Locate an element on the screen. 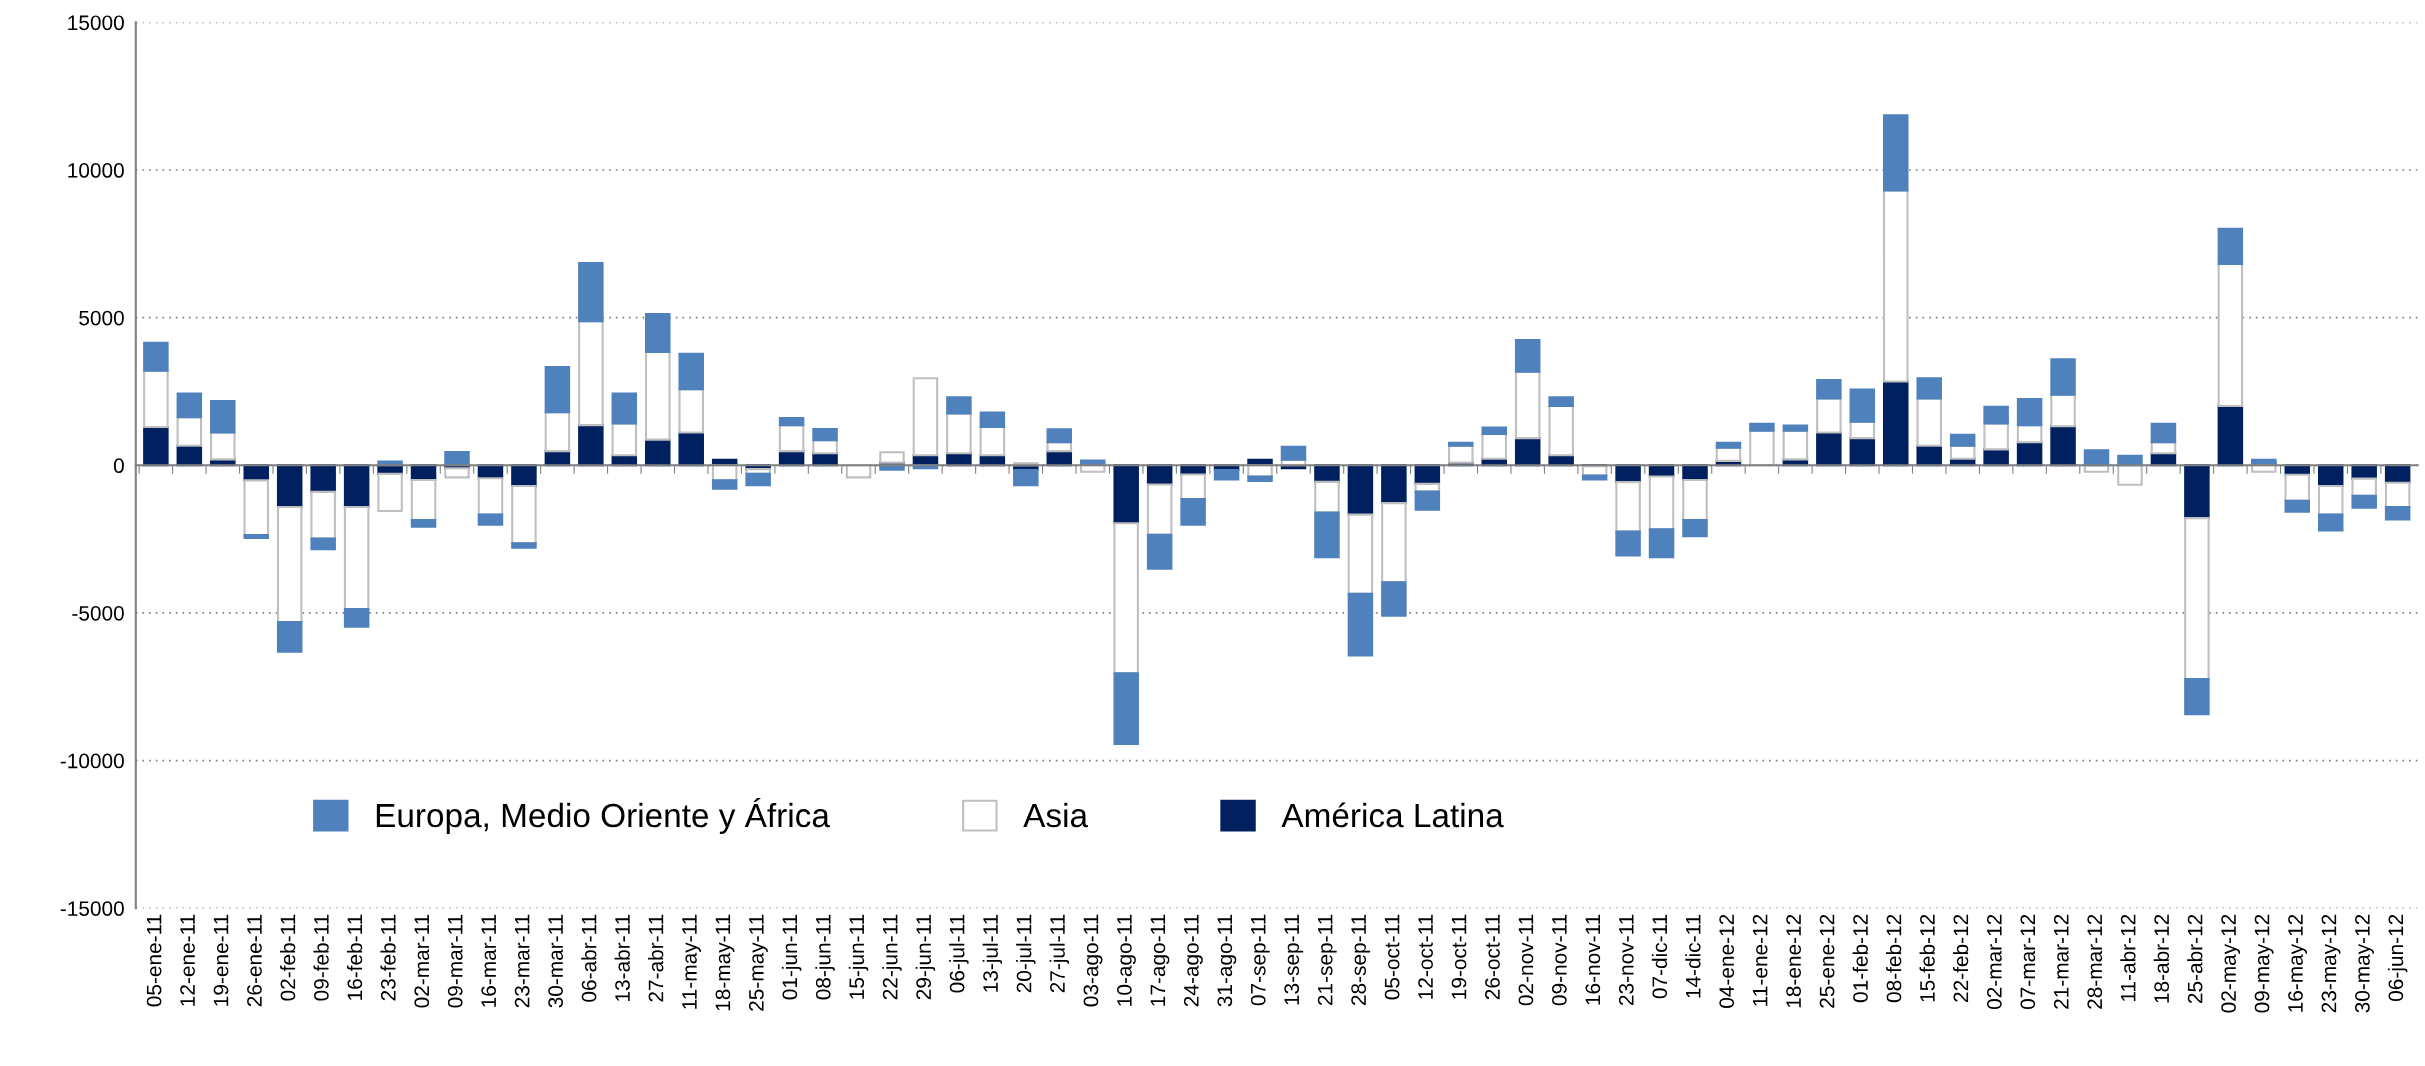 This screenshot has width=2425, height=1066. x-tick-label: 02-feb-11 is located at coordinates (288, 957).